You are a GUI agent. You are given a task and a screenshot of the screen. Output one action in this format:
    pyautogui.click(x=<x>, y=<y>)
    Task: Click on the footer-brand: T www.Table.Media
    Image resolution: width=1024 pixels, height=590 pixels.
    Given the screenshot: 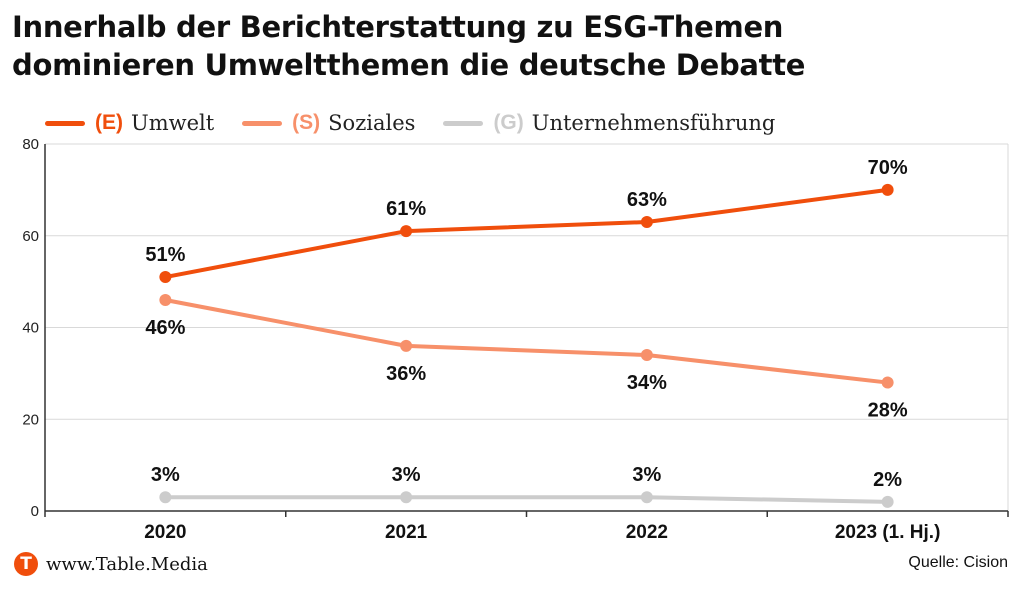 What is the action you would take?
    pyautogui.click(x=111, y=564)
    